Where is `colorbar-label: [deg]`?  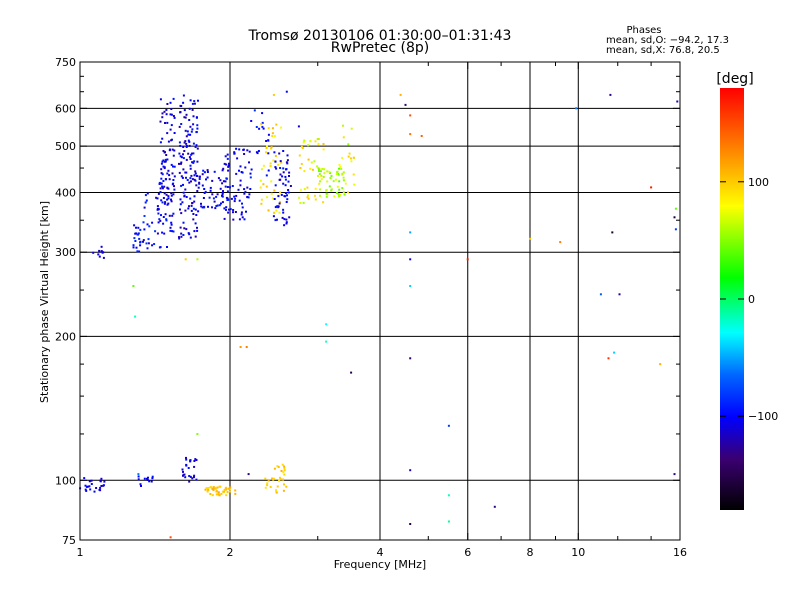 colorbar-label: [deg] is located at coordinates (734, 79).